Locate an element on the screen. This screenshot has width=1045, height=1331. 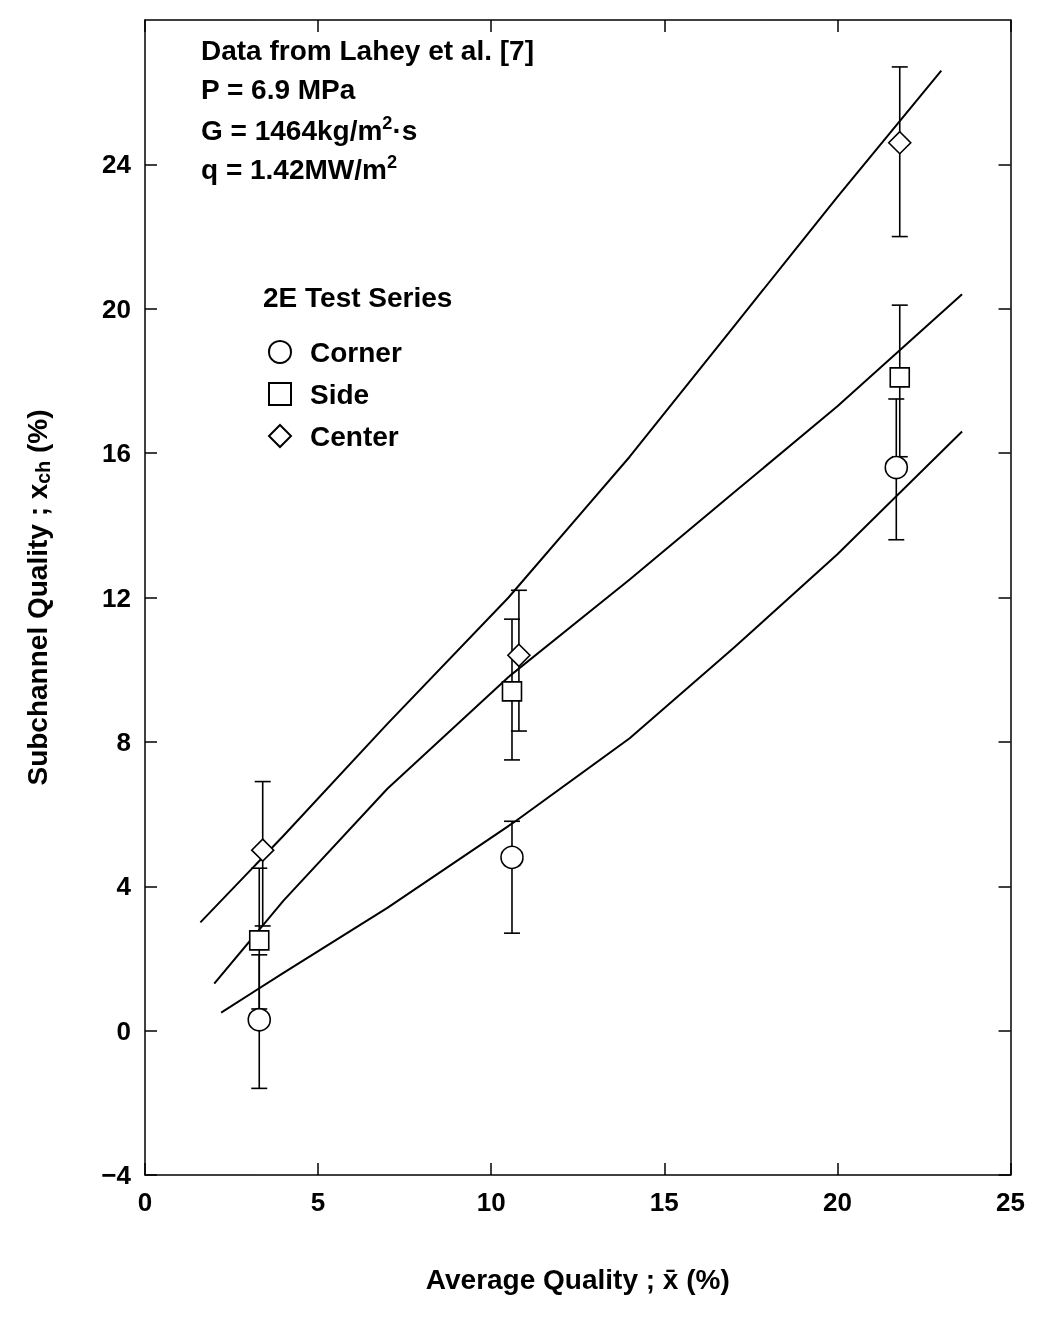
x-tick-label: 25 is located at coordinates (1010, 1202).